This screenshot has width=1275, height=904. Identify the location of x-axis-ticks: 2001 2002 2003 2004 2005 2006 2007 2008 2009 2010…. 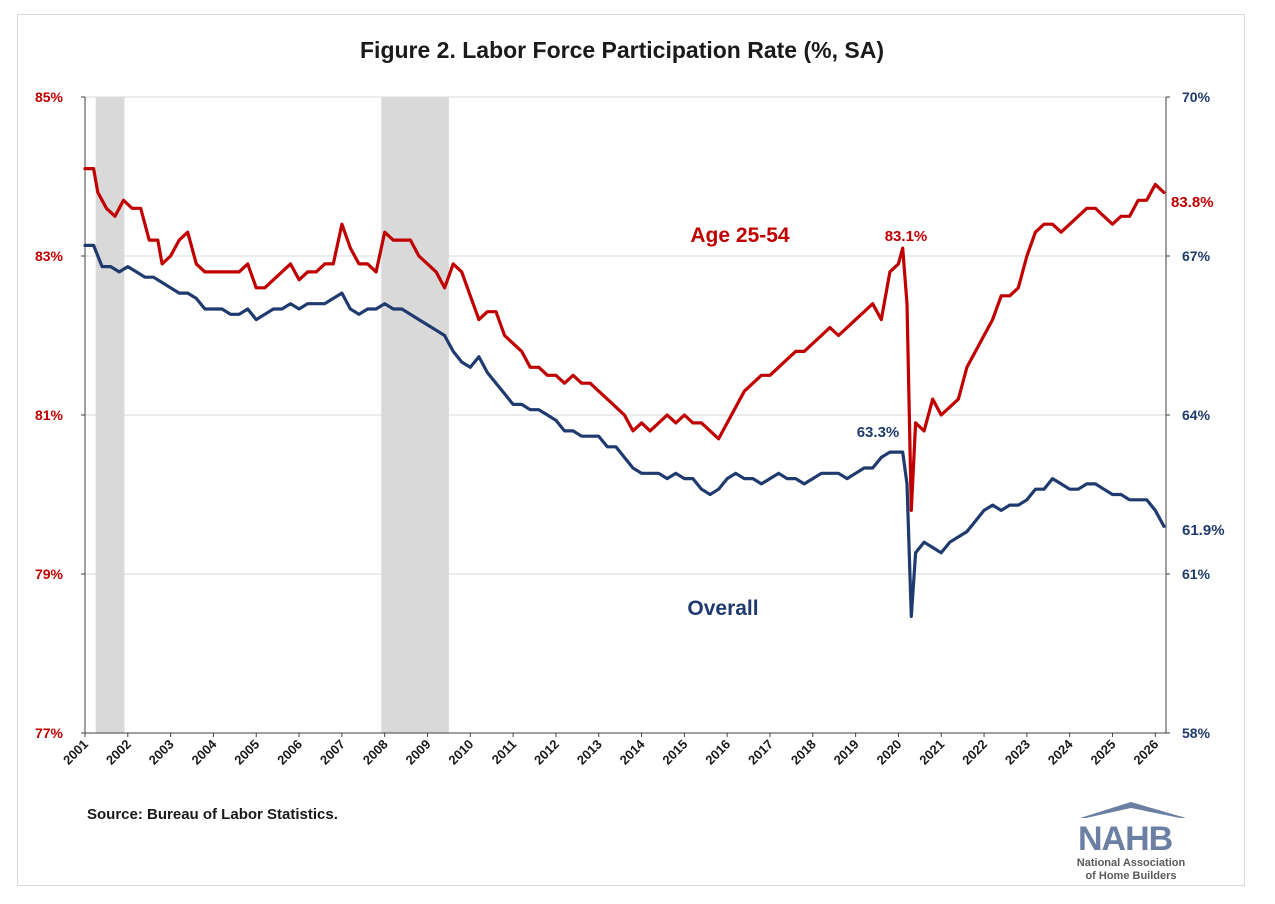
(610, 750).